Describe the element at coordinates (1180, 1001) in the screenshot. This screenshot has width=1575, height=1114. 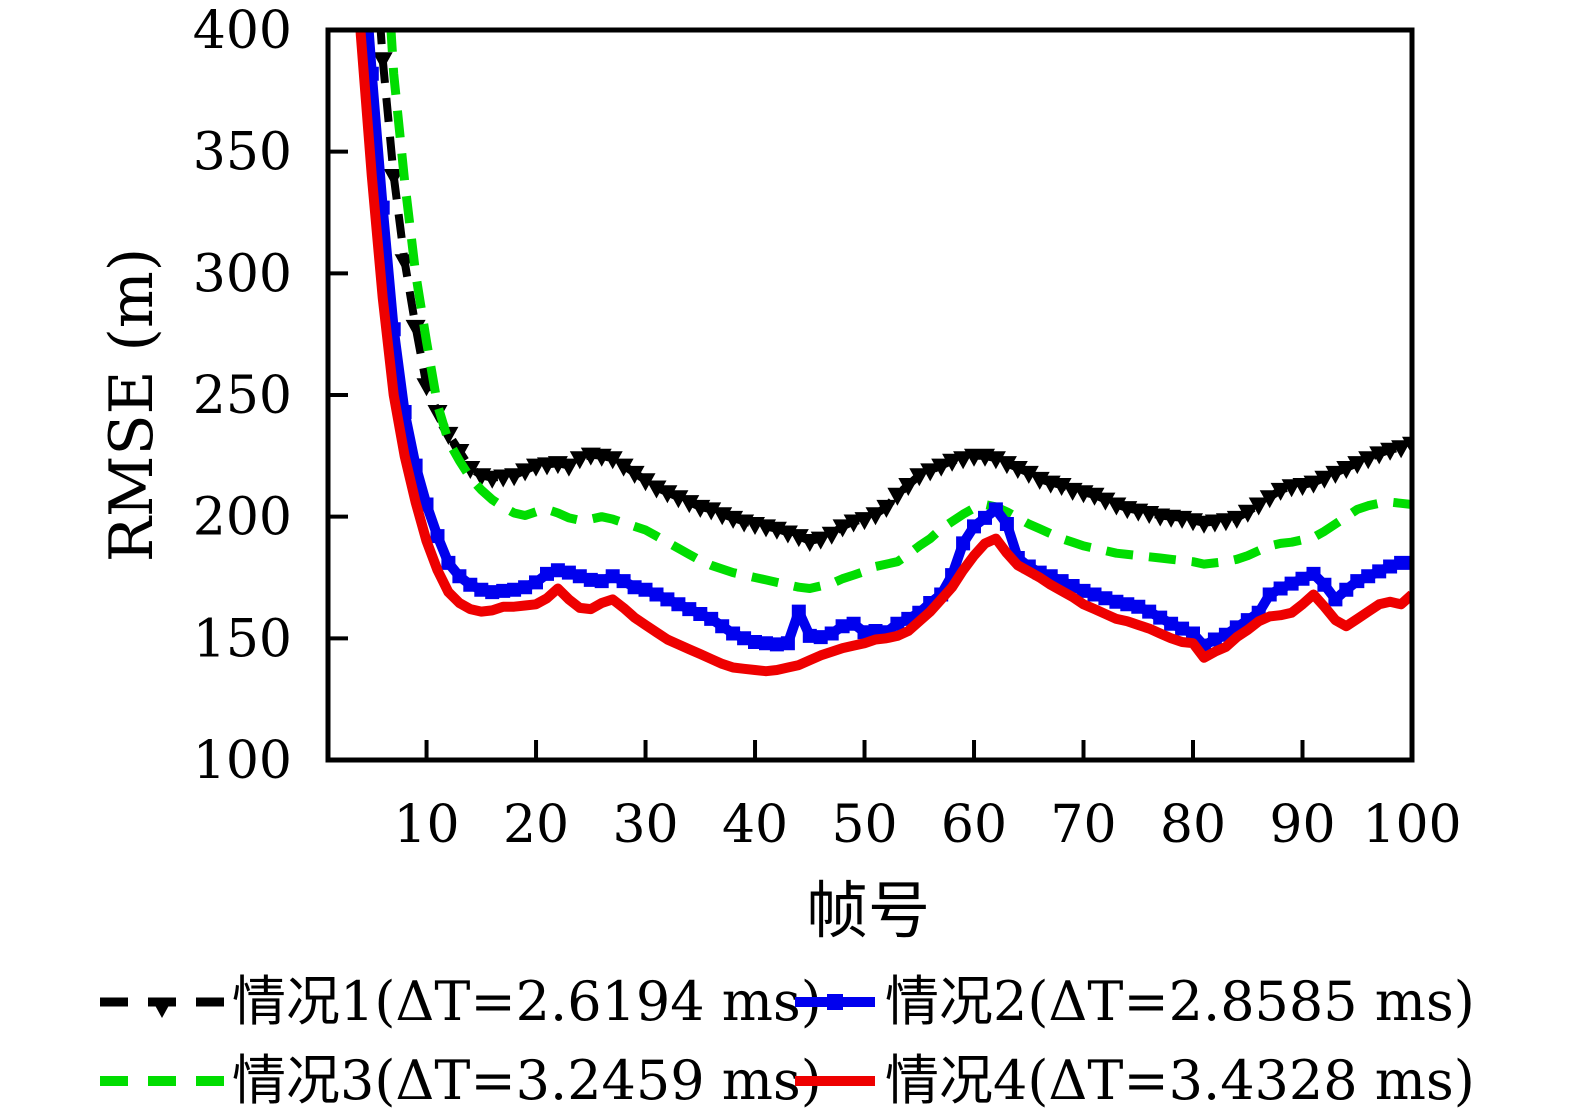
I see `legend-label-case2: 情况2(ΔT=2.8585 ms)` at that location.